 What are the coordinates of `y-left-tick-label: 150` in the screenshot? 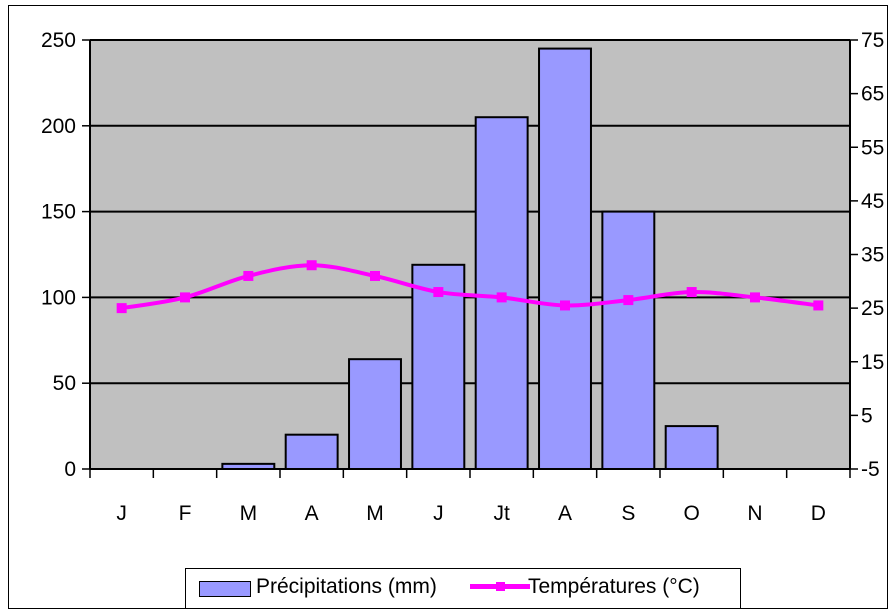 It's located at (58, 212).